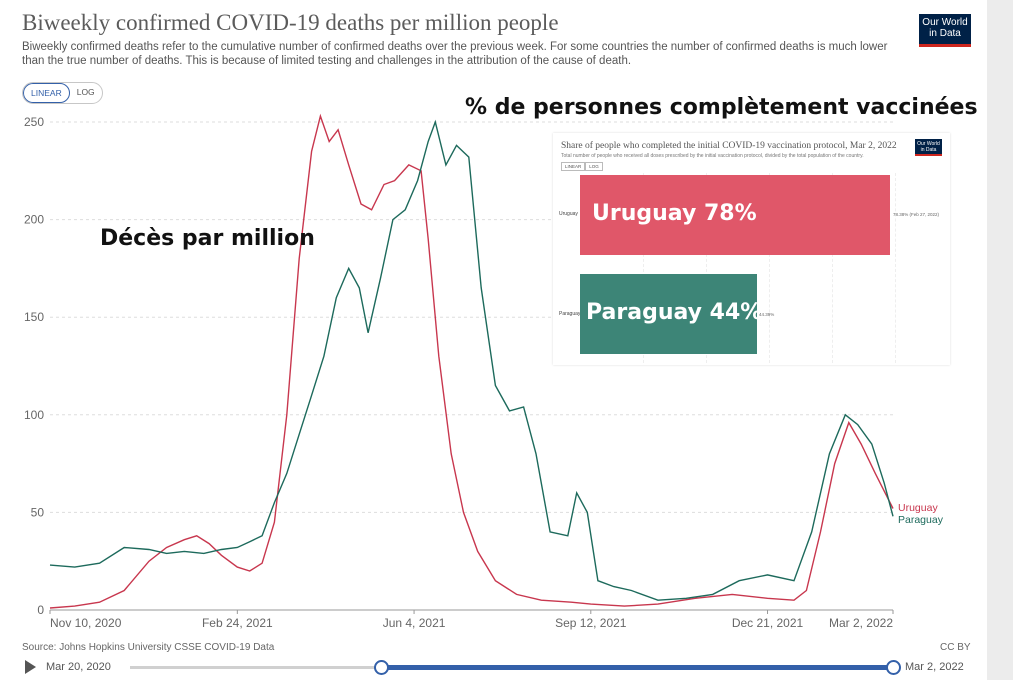 This screenshot has height=680, width=1013. What do you see at coordinates (78, 667) in the screenshot?
I see `timeline-start-label: Mar 20, 2020` at bounding box center [78, 667].